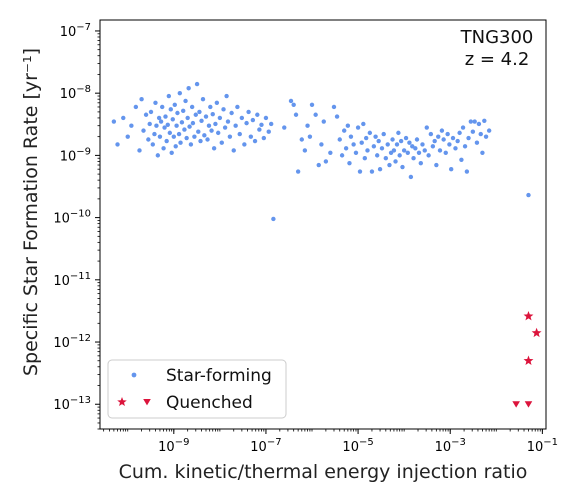 This screenshot has width=573, height=501. I want to click on y-axis-title: Specific Star Formation Rate [yr⁻¹], so click(31, 212).